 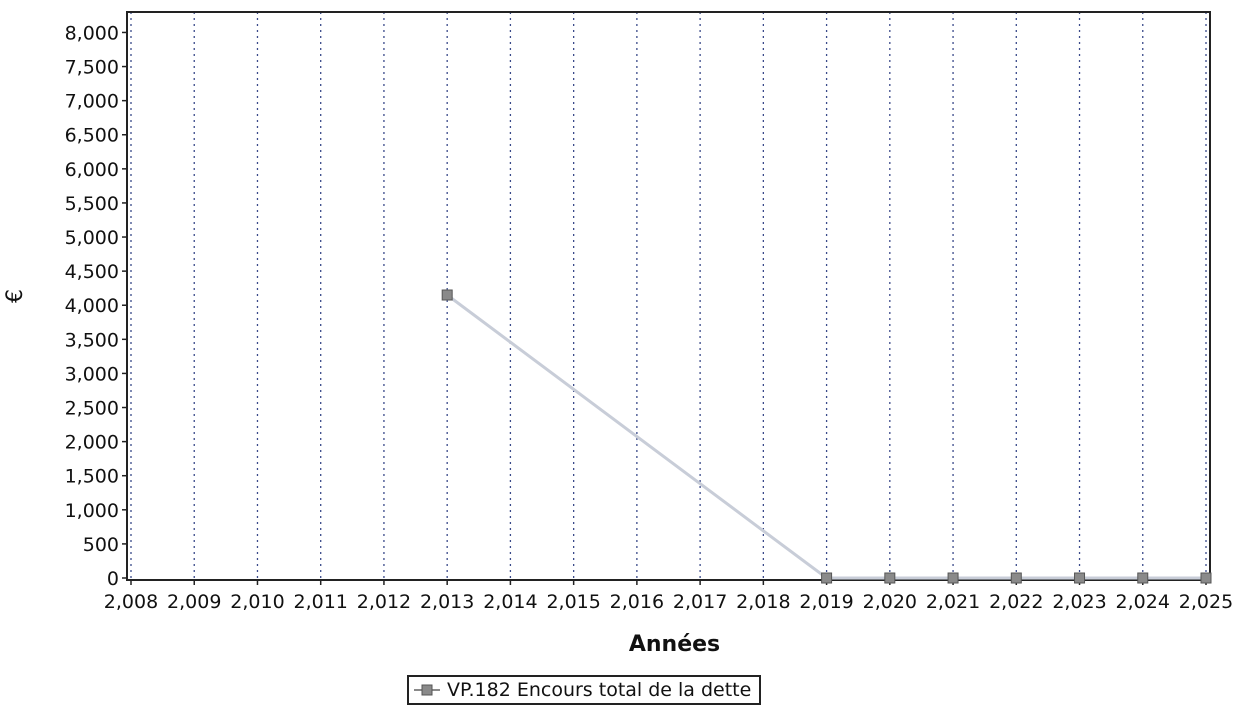 What do you see at coordinates (92, 238) in the screenshot?
I see `y-tick-label: 5,000` at bounding box center [92, 238].